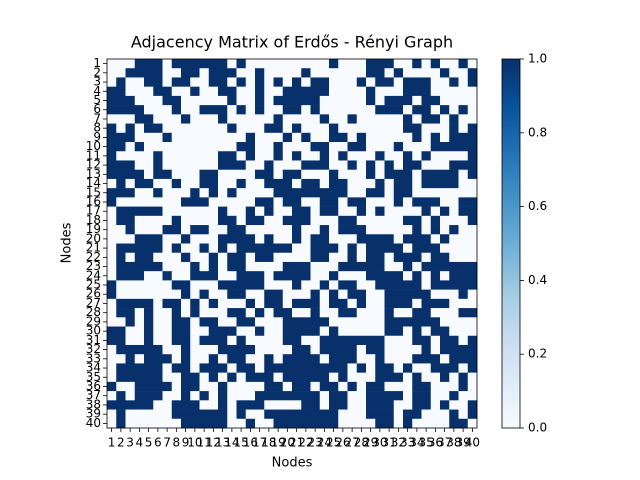  What do you see at coordinates (259, 443) in the screenshot?
I see `x-tick-label: 17` at bounding box center [259, 443].